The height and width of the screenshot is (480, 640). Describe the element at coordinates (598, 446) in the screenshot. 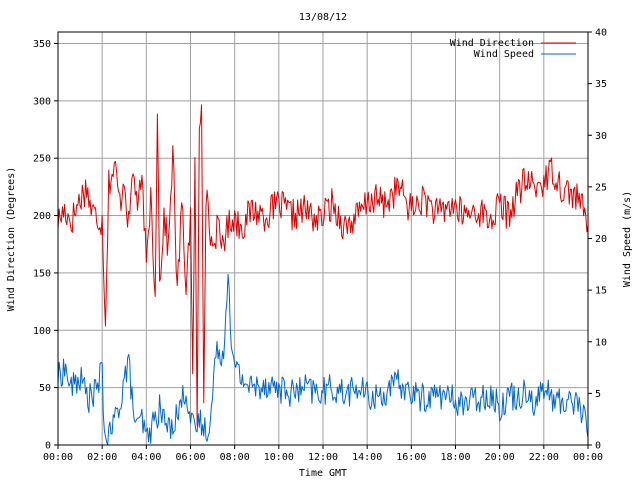

I see `right-tick-label: 0` at that location.